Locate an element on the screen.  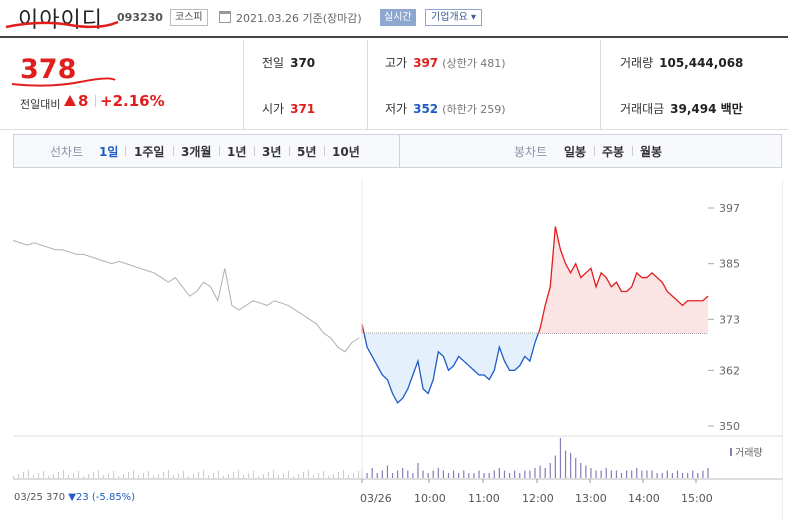
low-price: 저가 352 (하한가 259) is located at coordinates (445, 108).